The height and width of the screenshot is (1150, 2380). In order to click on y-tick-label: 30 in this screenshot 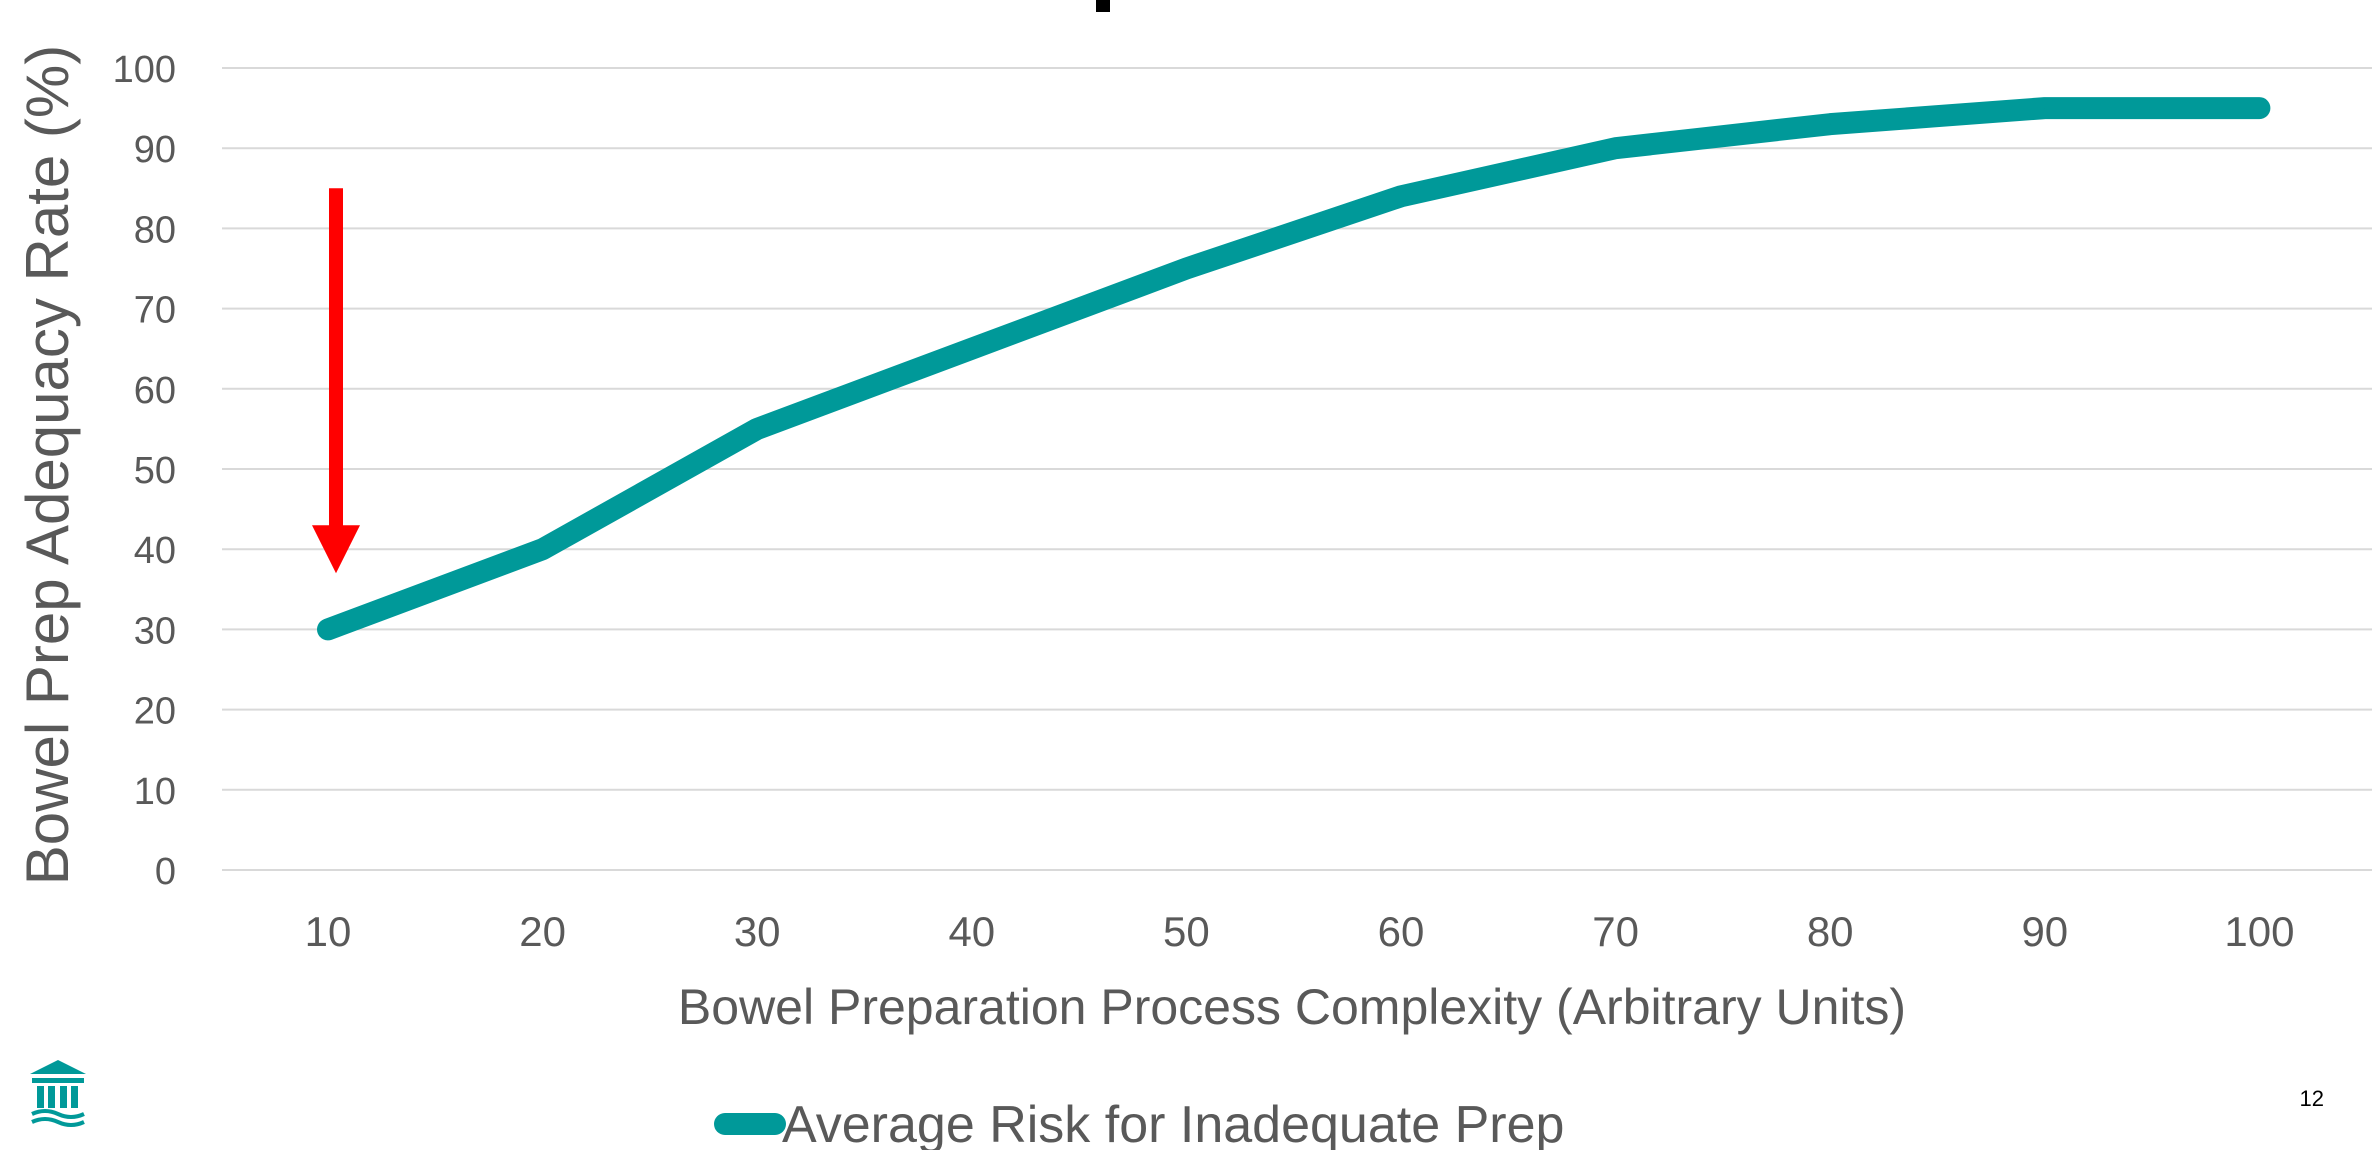, I will do `click(155, 631)`.